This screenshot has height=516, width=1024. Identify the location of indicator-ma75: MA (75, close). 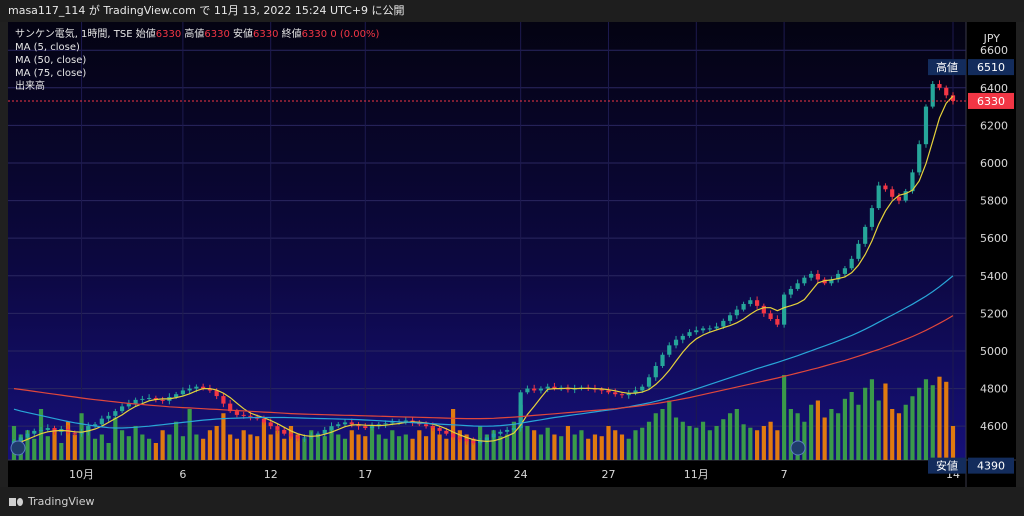
(51, 73).